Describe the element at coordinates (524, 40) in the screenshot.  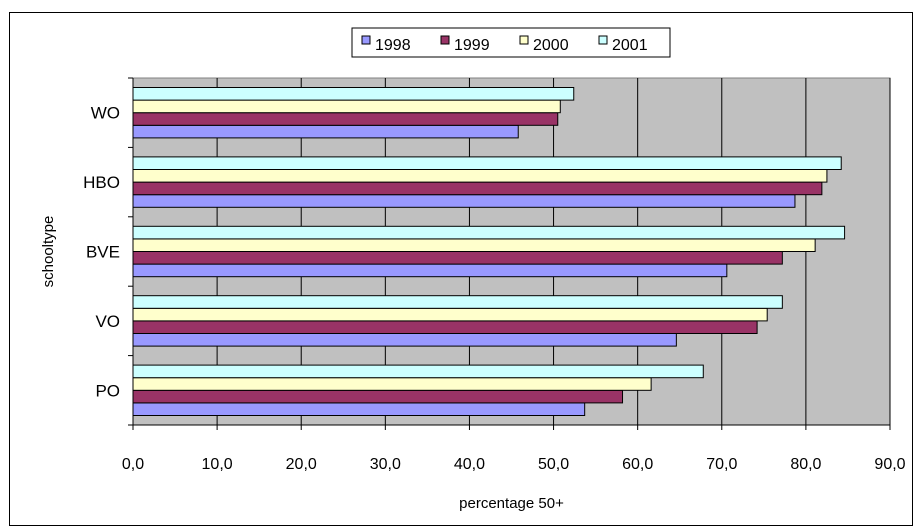
I see `legend-swatch-2000` at that location.